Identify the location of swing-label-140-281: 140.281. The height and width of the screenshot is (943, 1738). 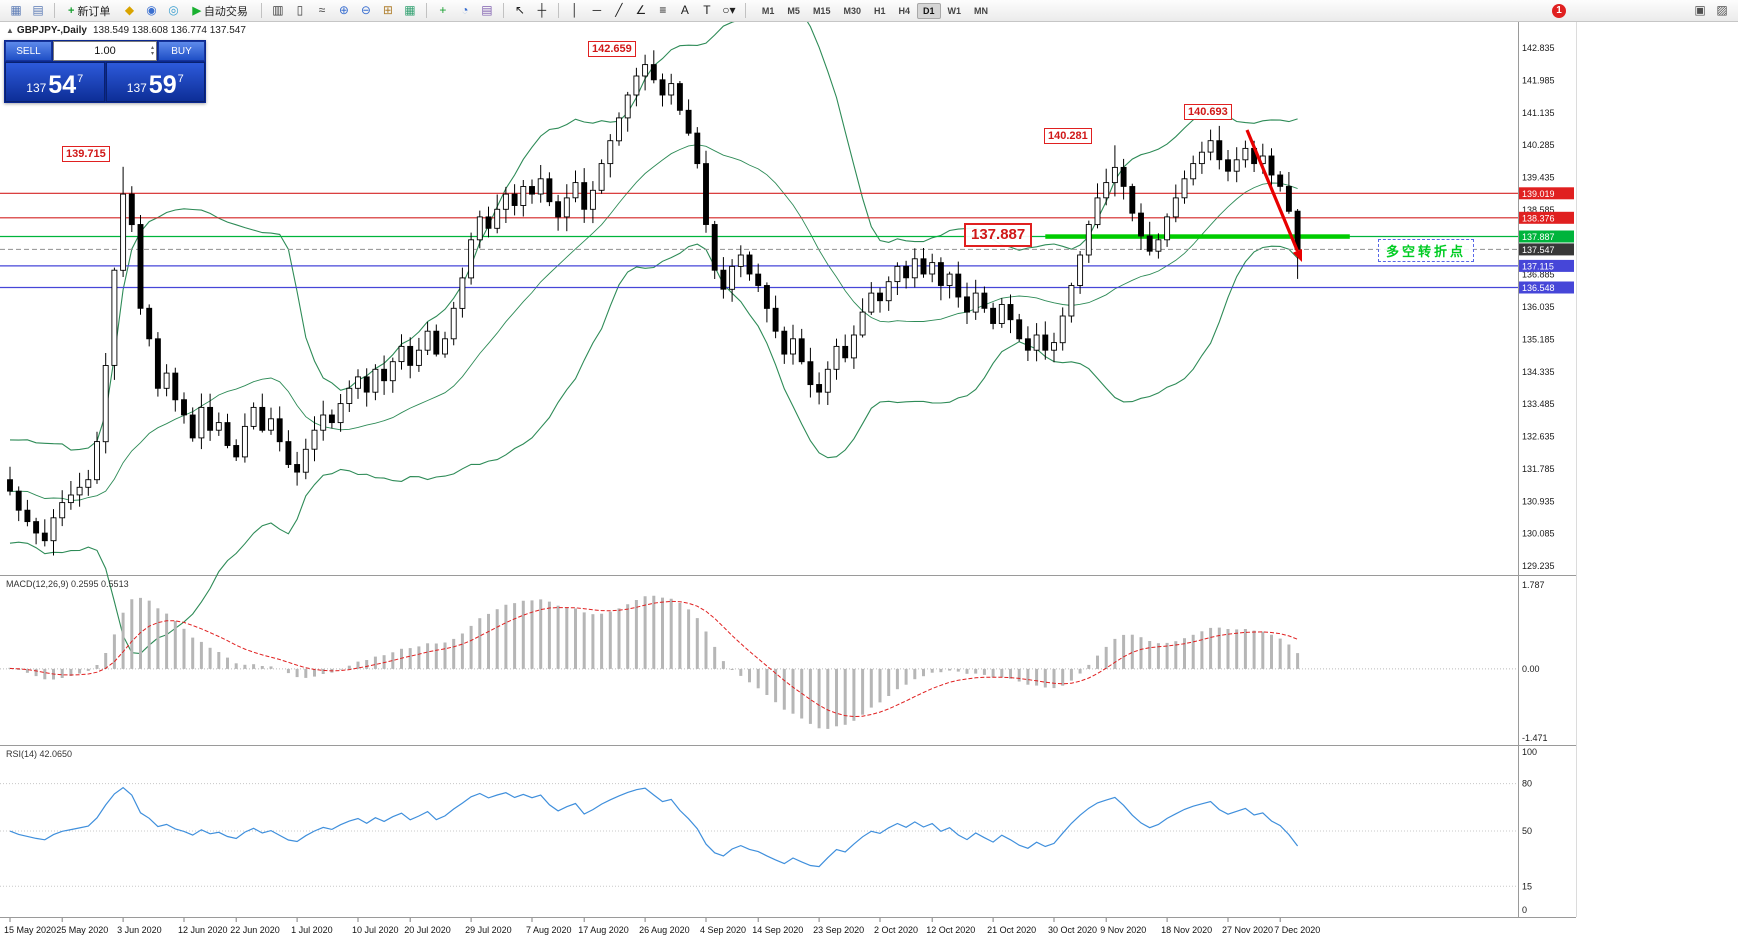
(1068, 136).